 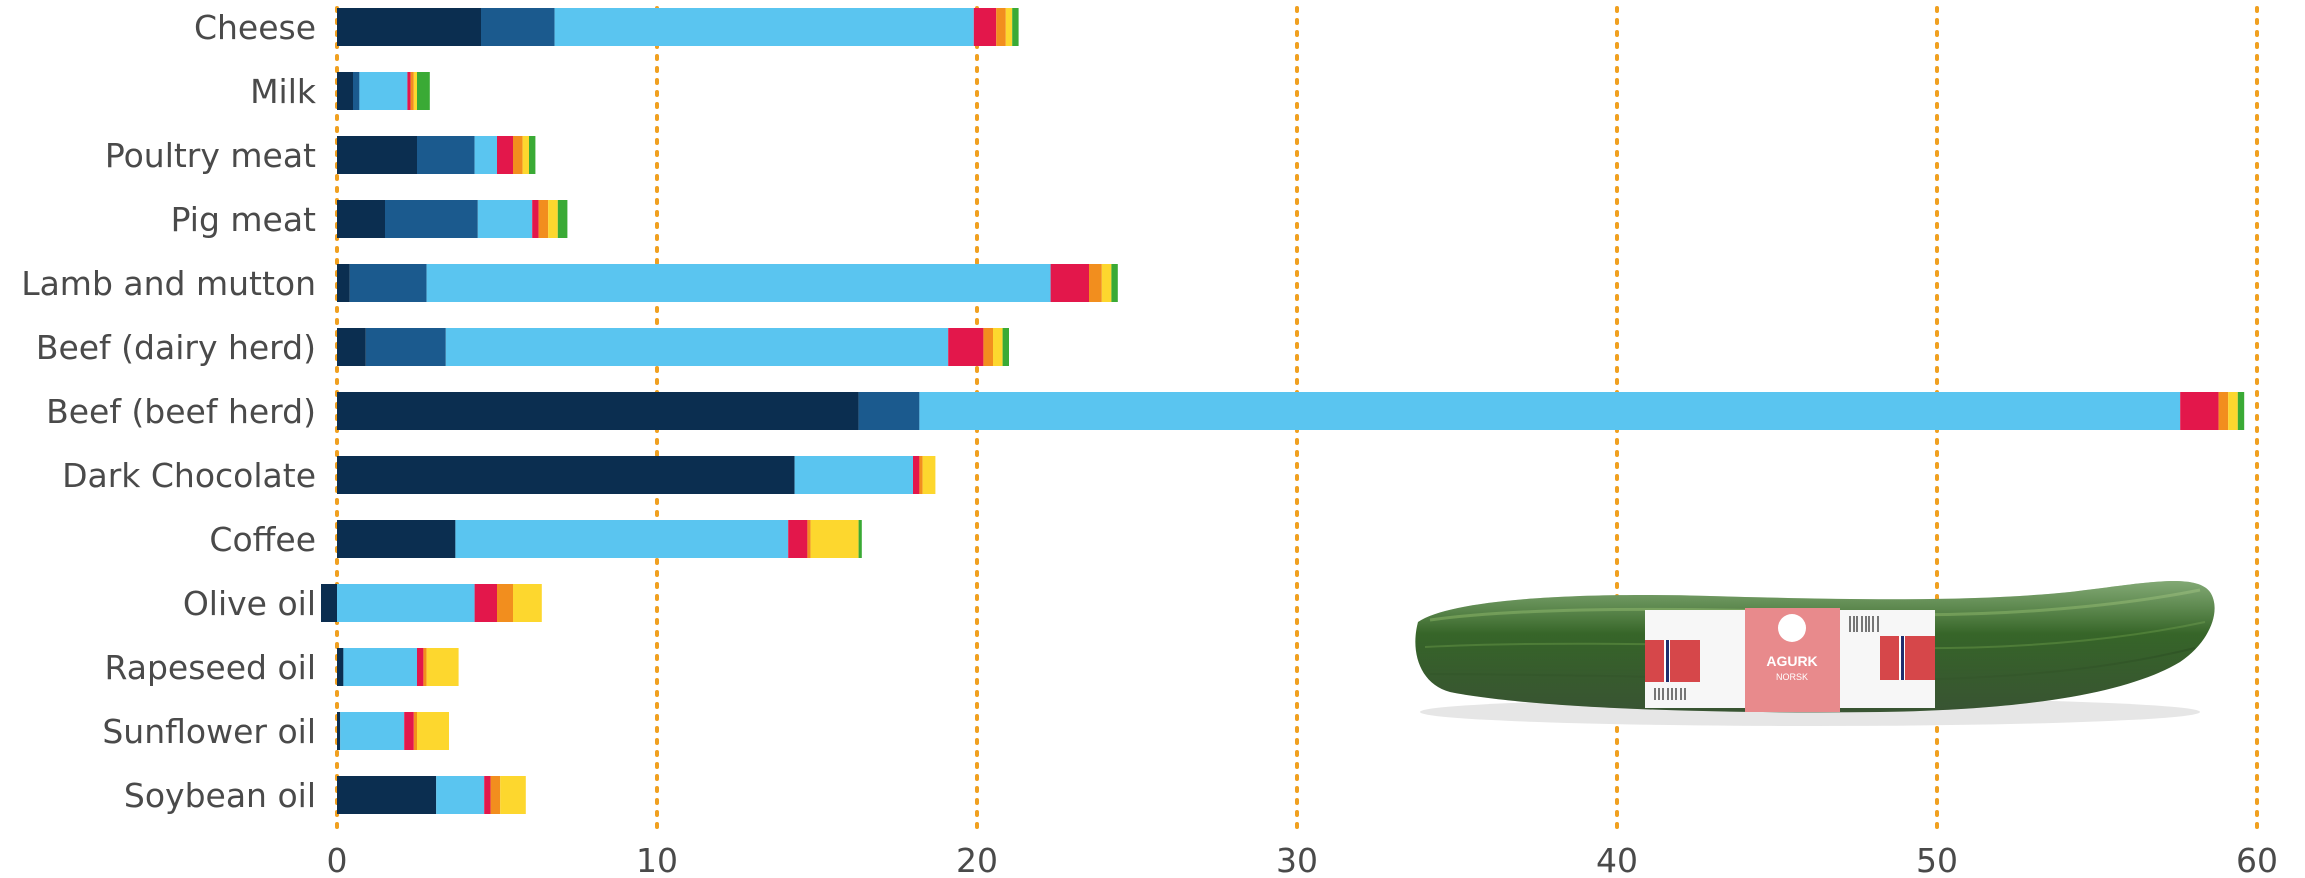 What do you see at coordinates (209, 731) in the screenshot?
I see `category-label-sunflower-oil: Sunflower oil` at bounding box center [209, 731].